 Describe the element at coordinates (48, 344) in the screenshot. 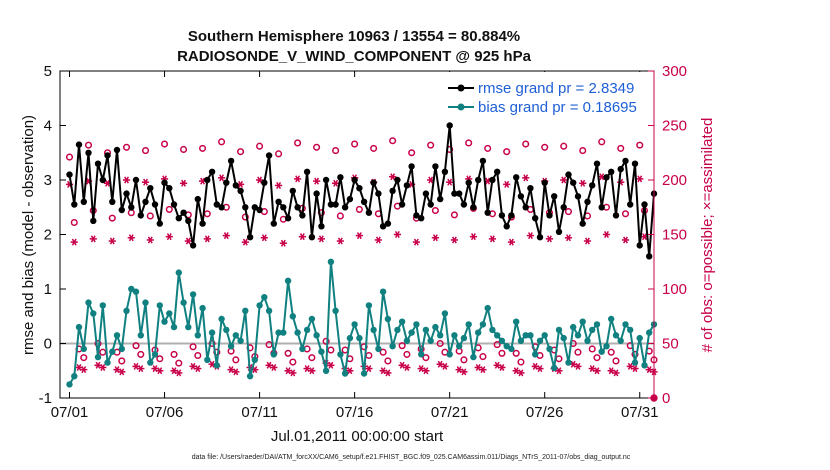

I see `y-tick-label: 0` at that location.